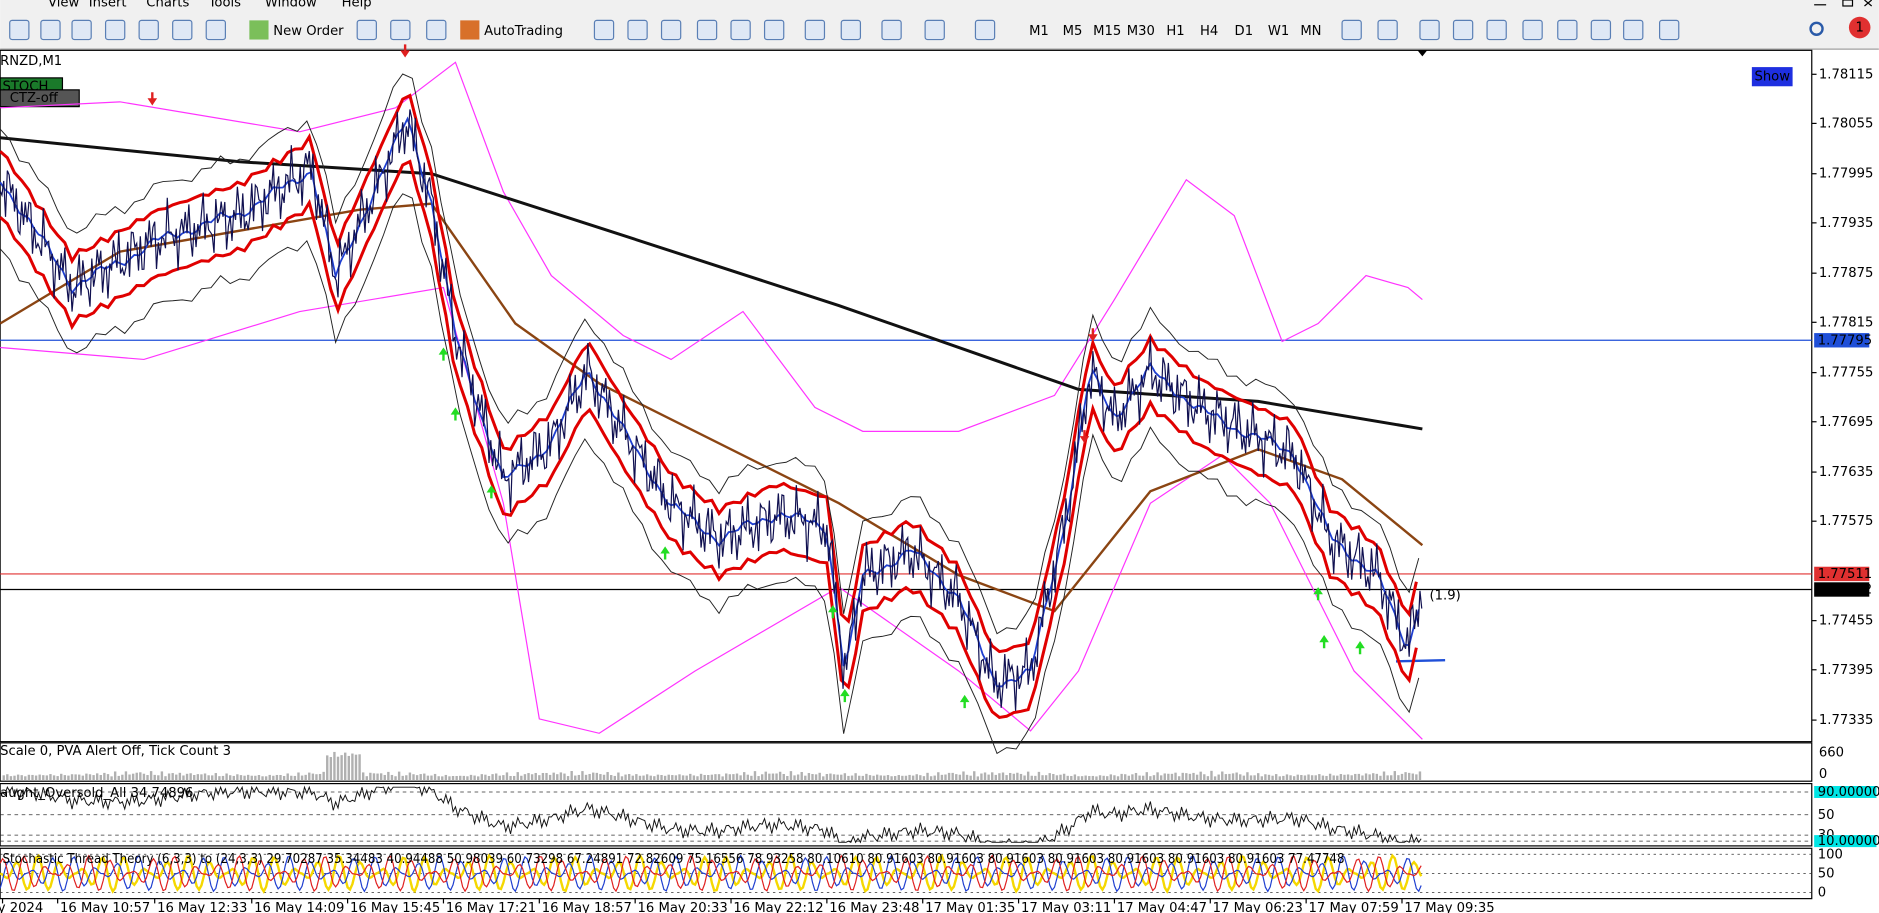  I want to click on menu-item: Tools, so click(225, 5).